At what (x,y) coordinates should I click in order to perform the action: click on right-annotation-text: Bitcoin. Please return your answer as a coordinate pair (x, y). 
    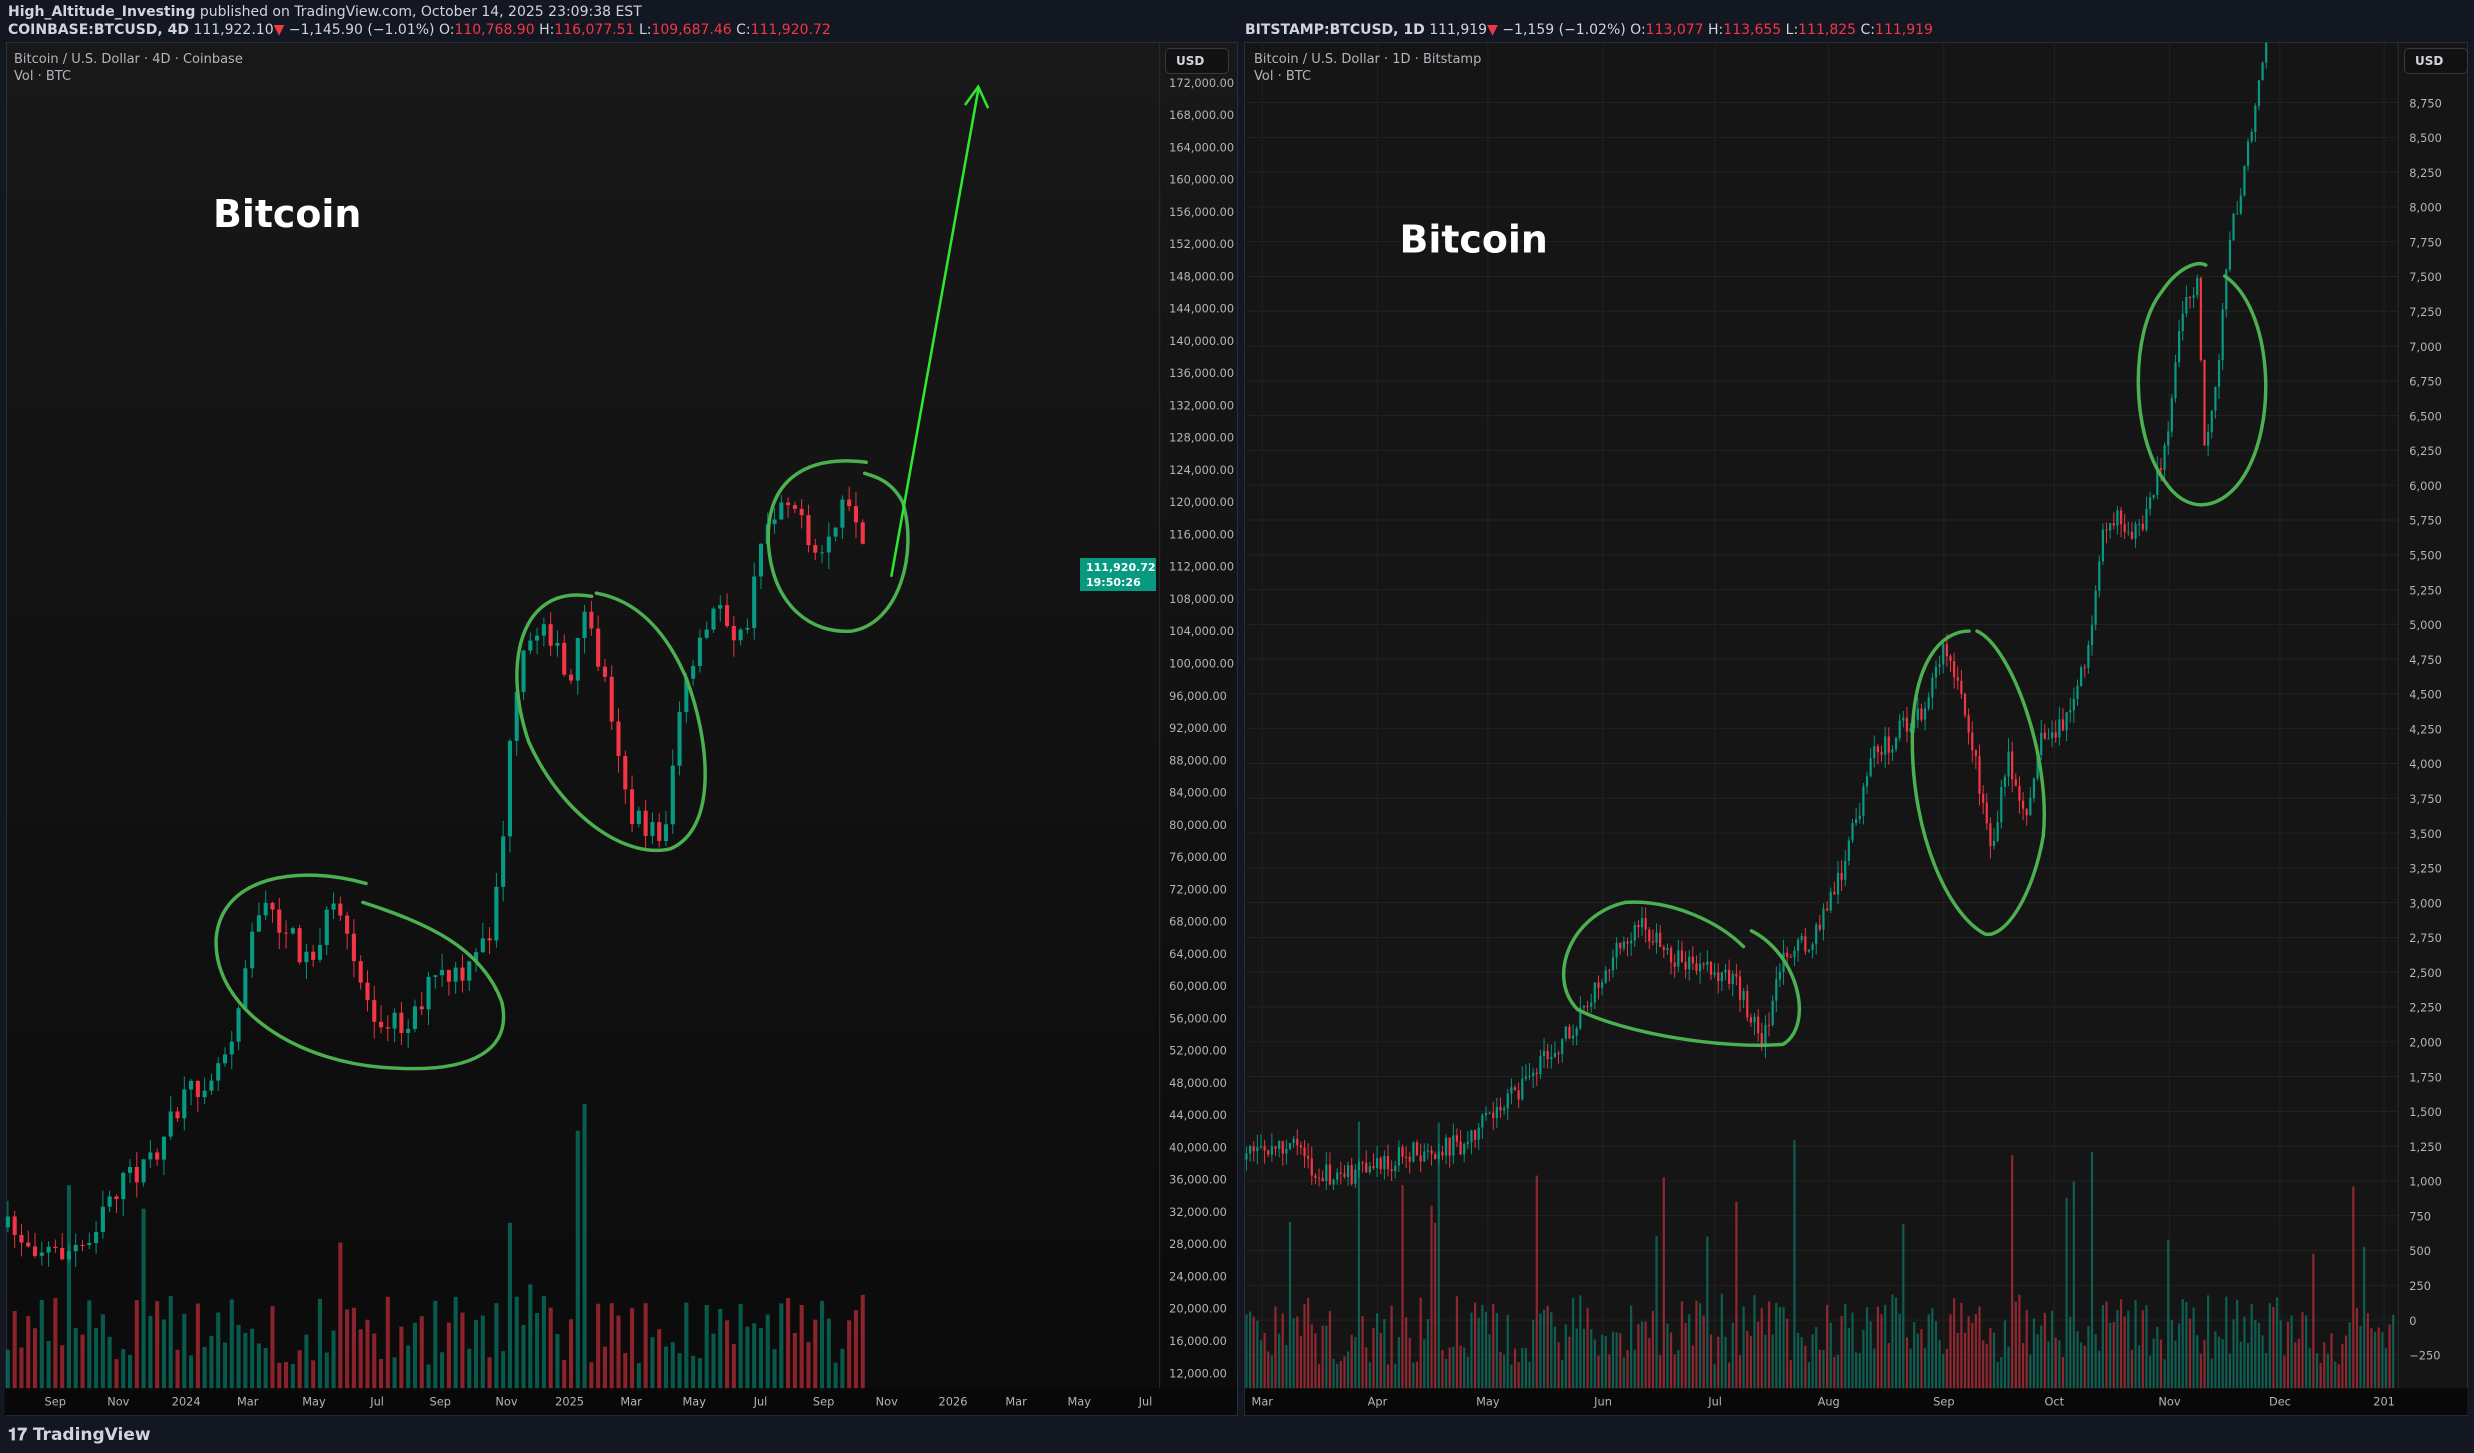
    Looking at the image, I should click on (1474, 239).